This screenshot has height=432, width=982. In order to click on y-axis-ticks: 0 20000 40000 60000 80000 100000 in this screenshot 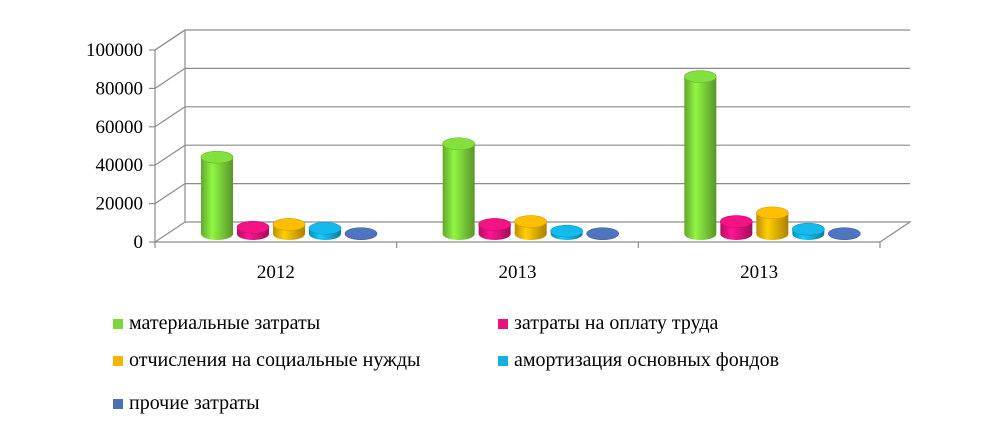, I will do `click(120, 146)`.